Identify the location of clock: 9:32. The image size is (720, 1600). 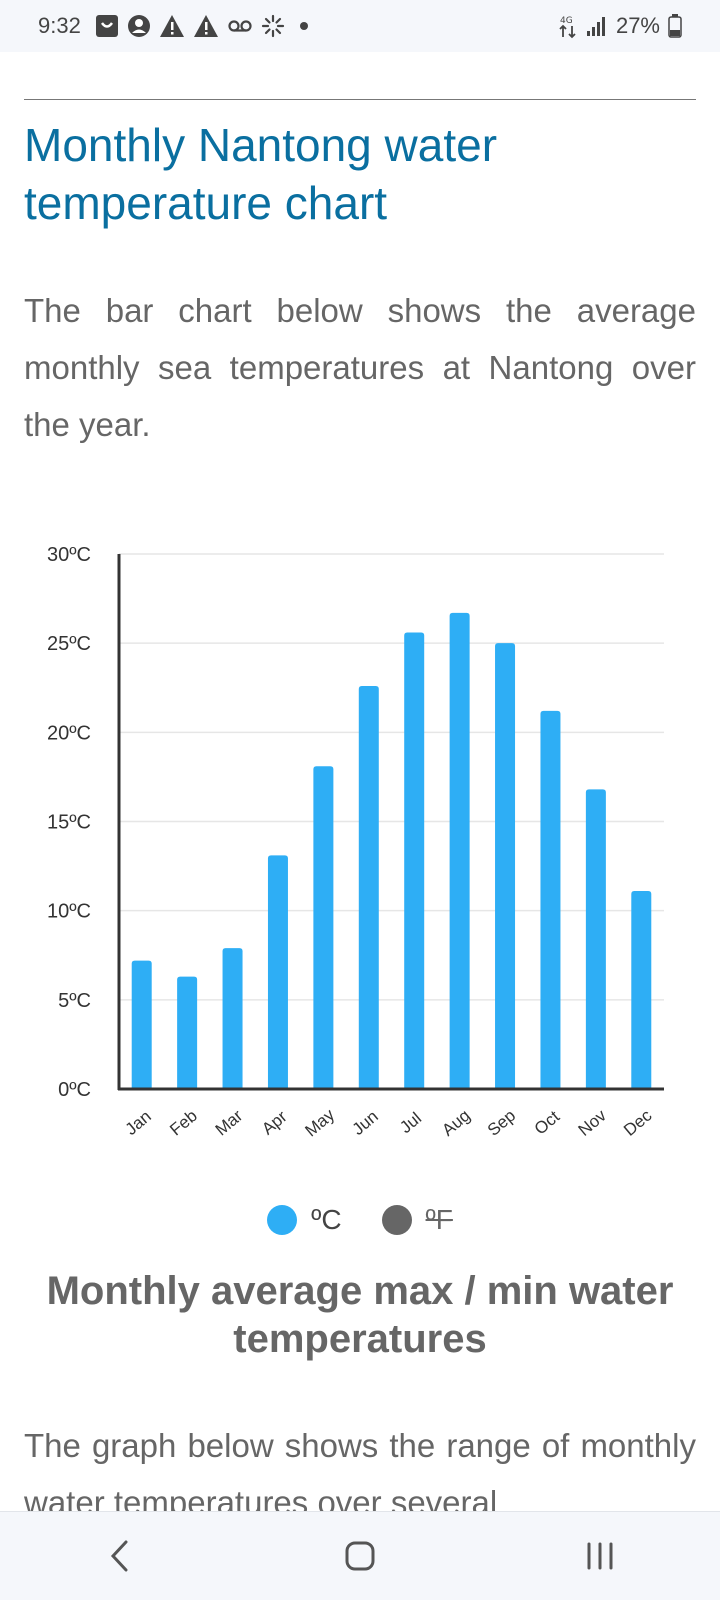
(59, 25).